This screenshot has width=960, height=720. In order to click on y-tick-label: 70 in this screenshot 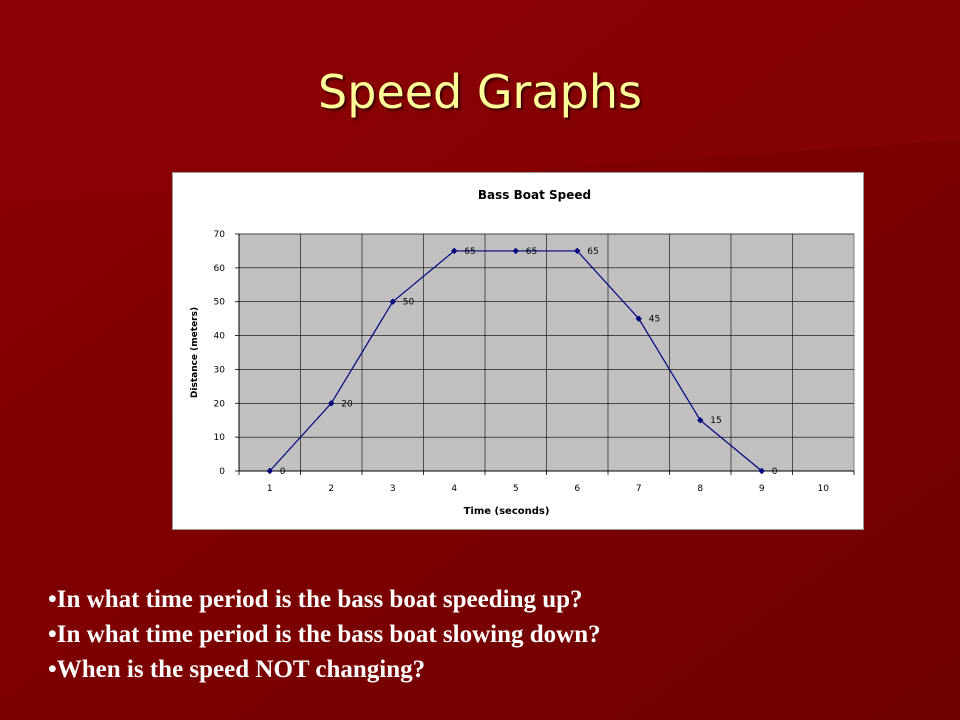, I will do `click(220, 235)`.